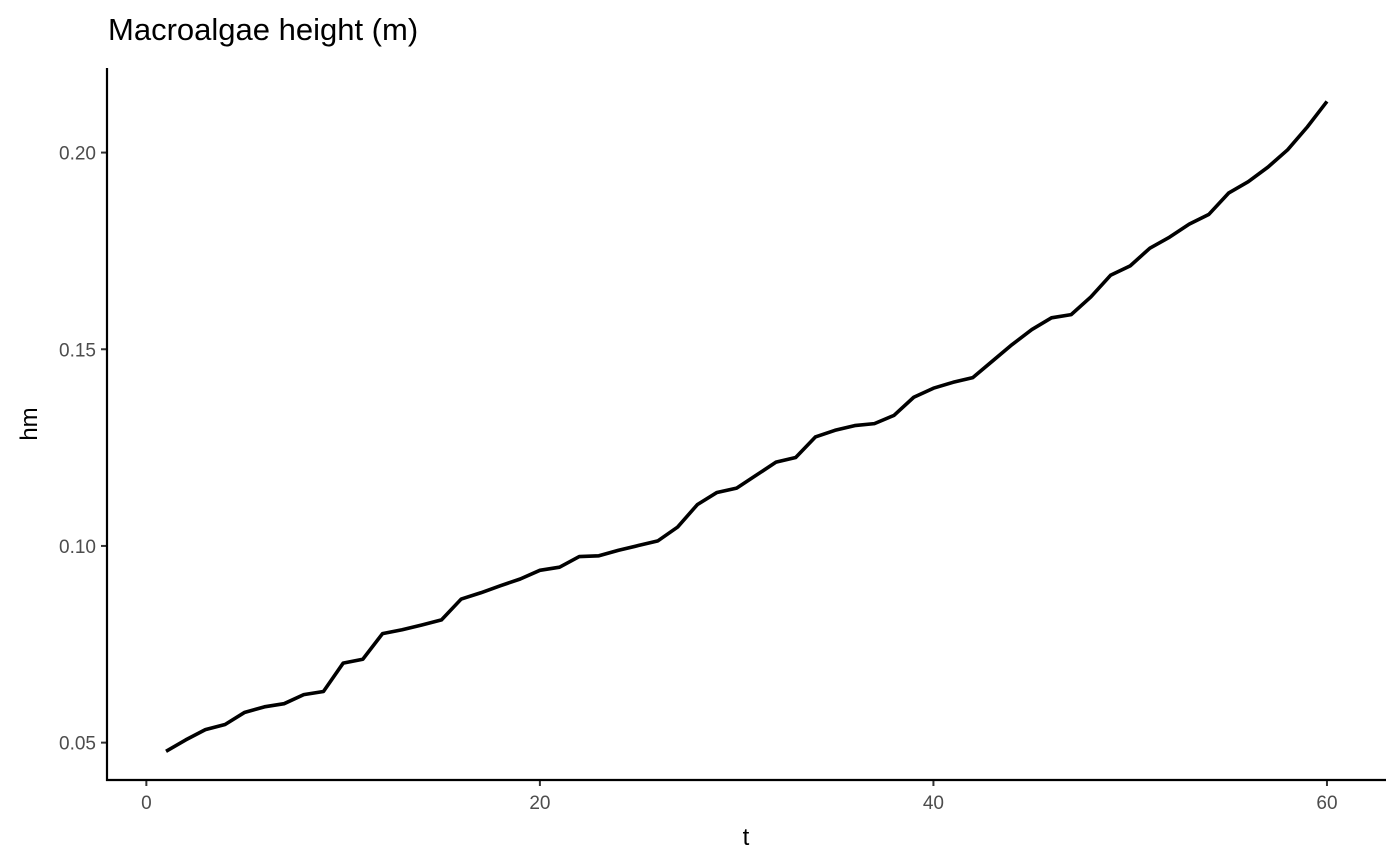 The height and width of the screenshot is (865, 1400). Describe the element at coordinates (146, 803) in the screenshot. I see `x-tick-label: 0` at that location.